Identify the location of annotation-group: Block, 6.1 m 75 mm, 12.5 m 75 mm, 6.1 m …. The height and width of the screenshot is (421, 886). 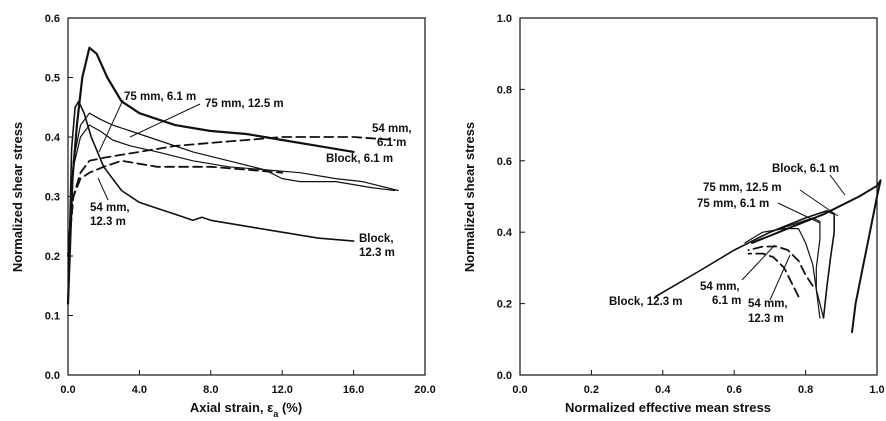
(727, 244).